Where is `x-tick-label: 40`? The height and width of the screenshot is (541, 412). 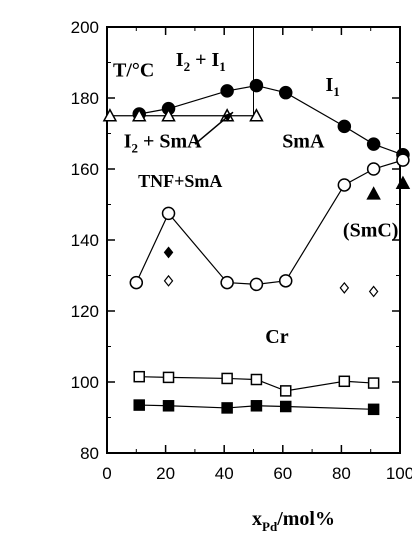 x-tick-label: 40 is located at coordinates (224, 473).